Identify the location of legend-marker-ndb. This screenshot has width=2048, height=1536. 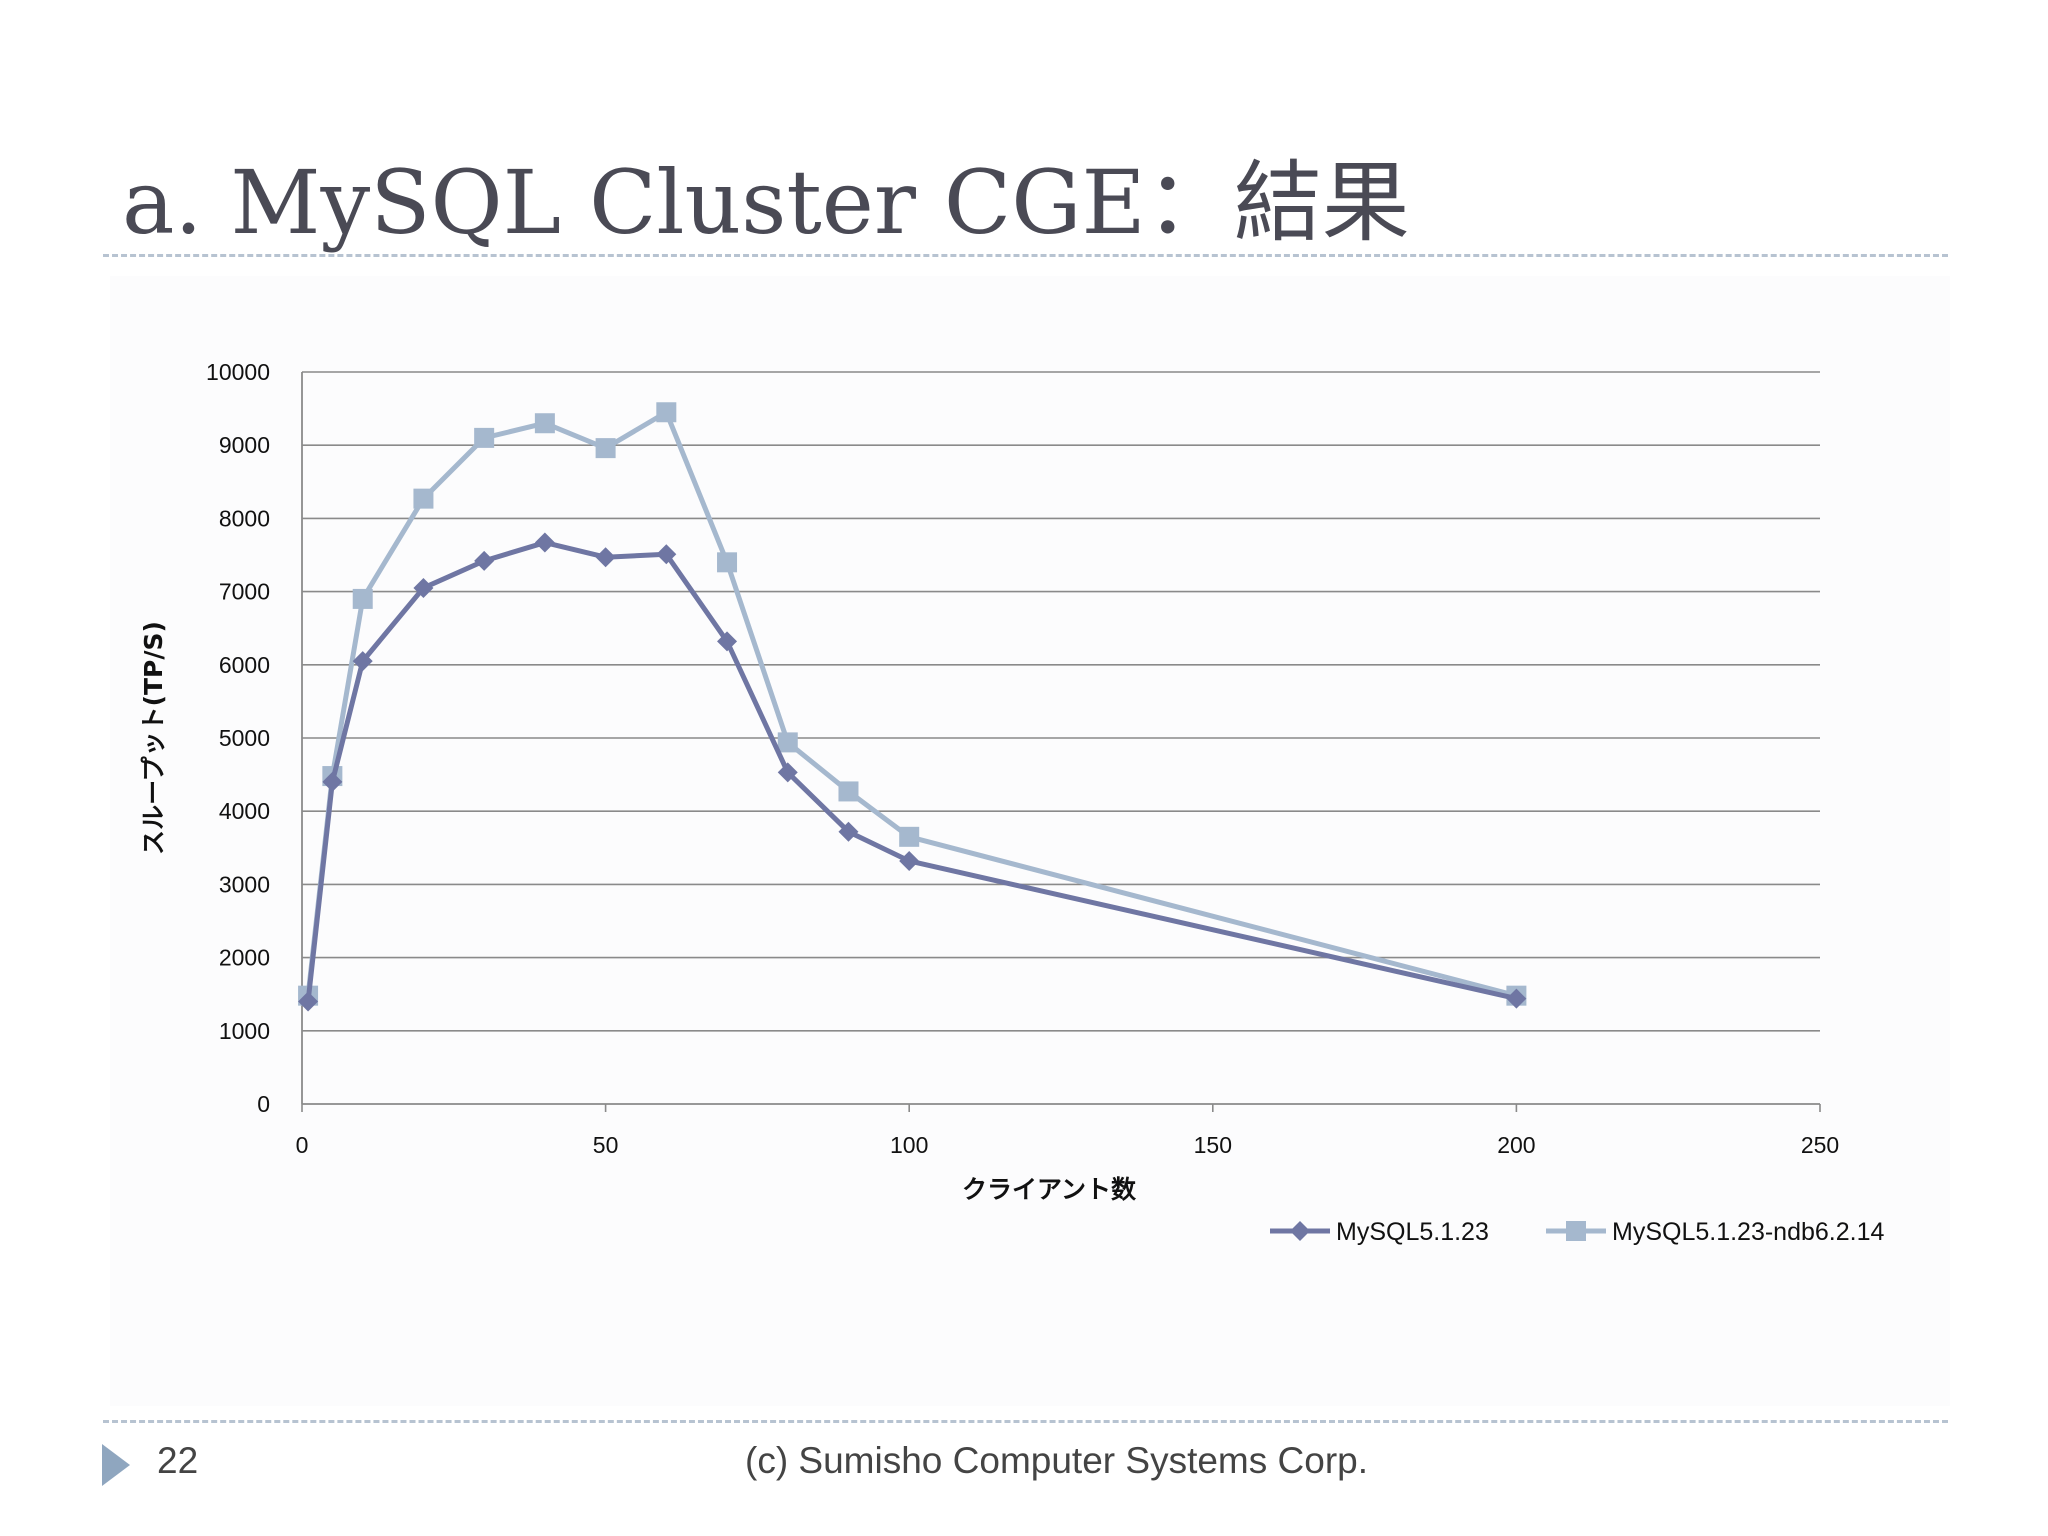
(1576, 1231).